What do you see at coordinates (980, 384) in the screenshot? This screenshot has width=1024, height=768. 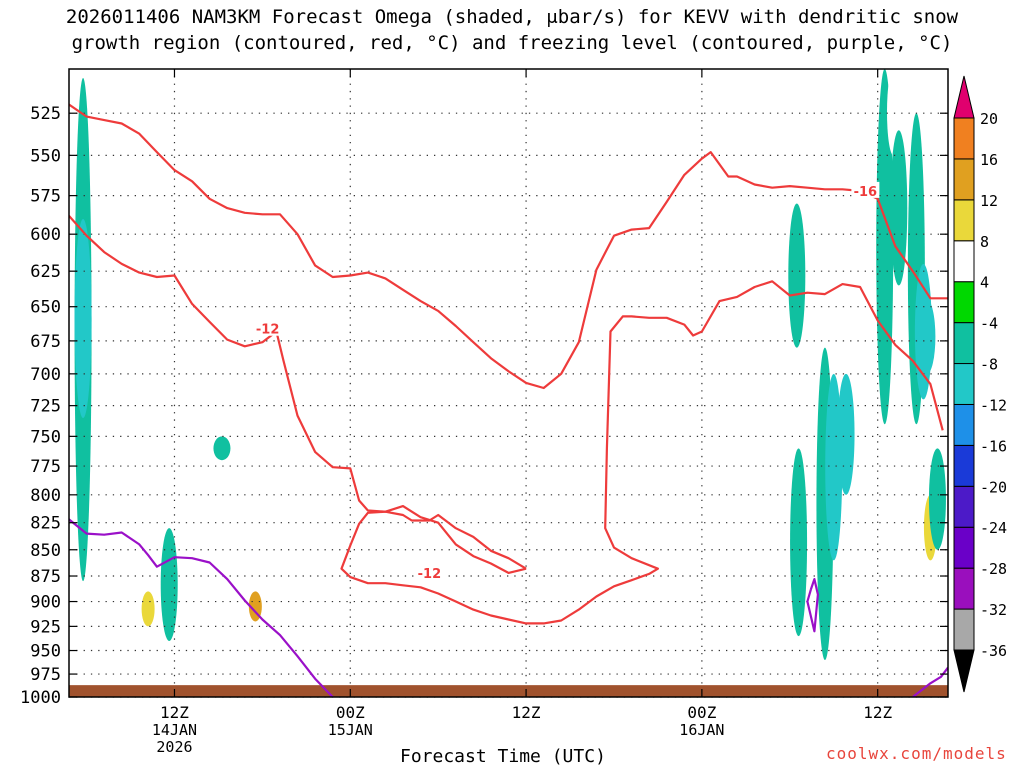 I see `colorbar: -36 -32 -28 -24 -20 -16 -12 -8 -4 4 8 12 16 20` at bounding box center [980, 384].